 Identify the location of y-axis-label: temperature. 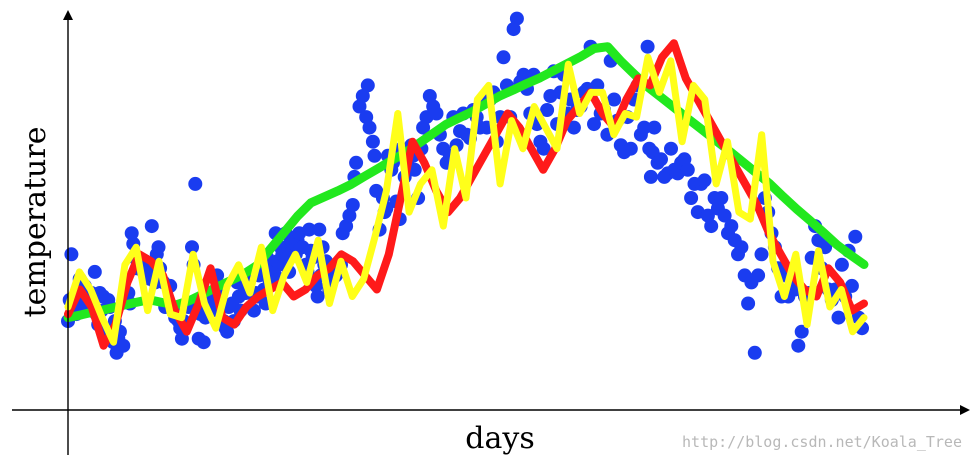
(35, 222).